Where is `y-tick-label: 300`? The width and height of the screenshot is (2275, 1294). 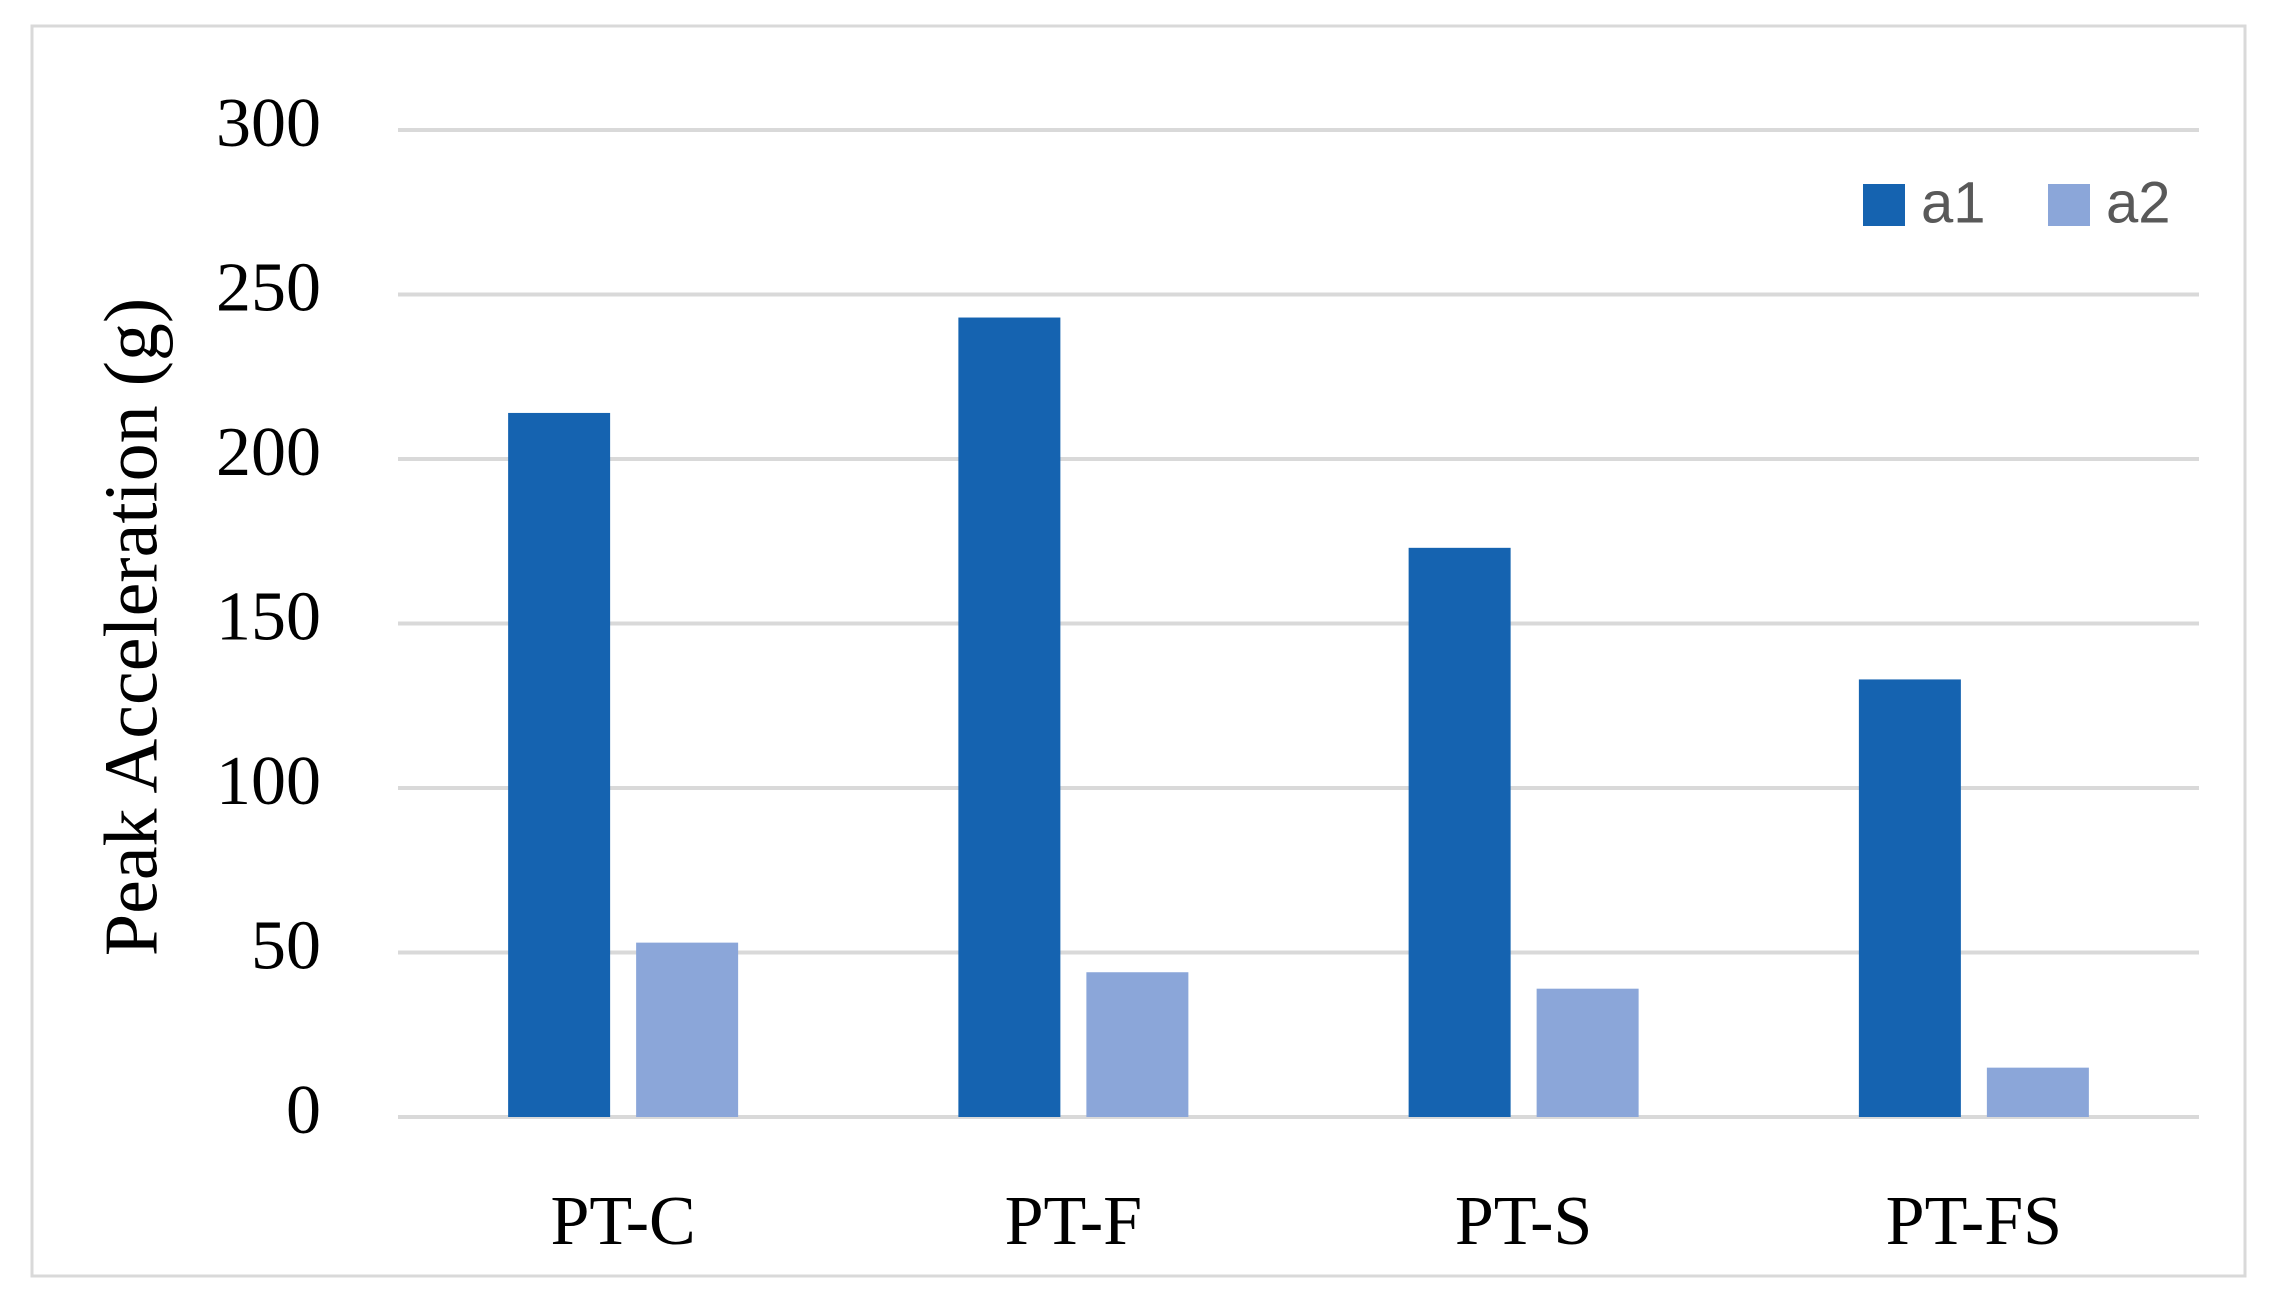
y-tick-label: 300 is located at coordinates (268, 123).